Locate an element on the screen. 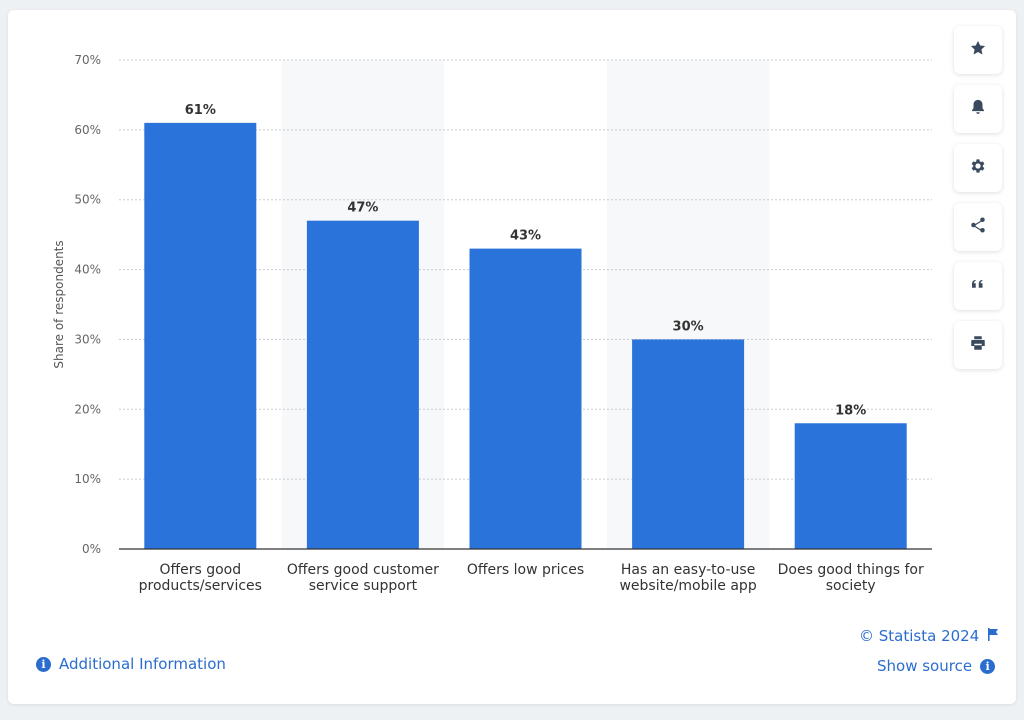  data-label: 47% is located at coordinates (362, 208).